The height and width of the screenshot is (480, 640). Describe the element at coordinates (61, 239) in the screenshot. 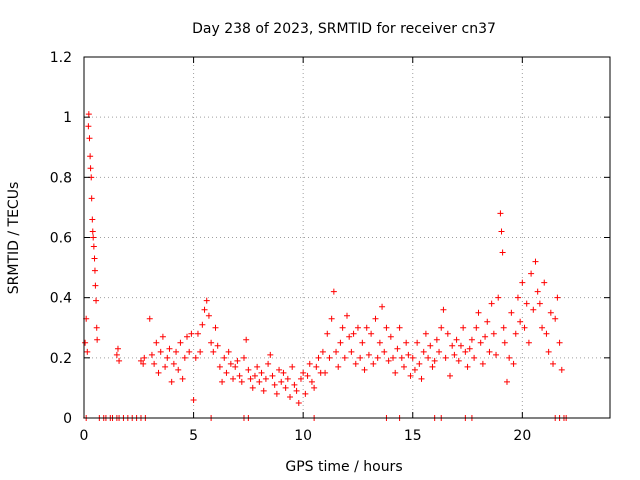

I see `y-tick-label: 0.6` at that location.